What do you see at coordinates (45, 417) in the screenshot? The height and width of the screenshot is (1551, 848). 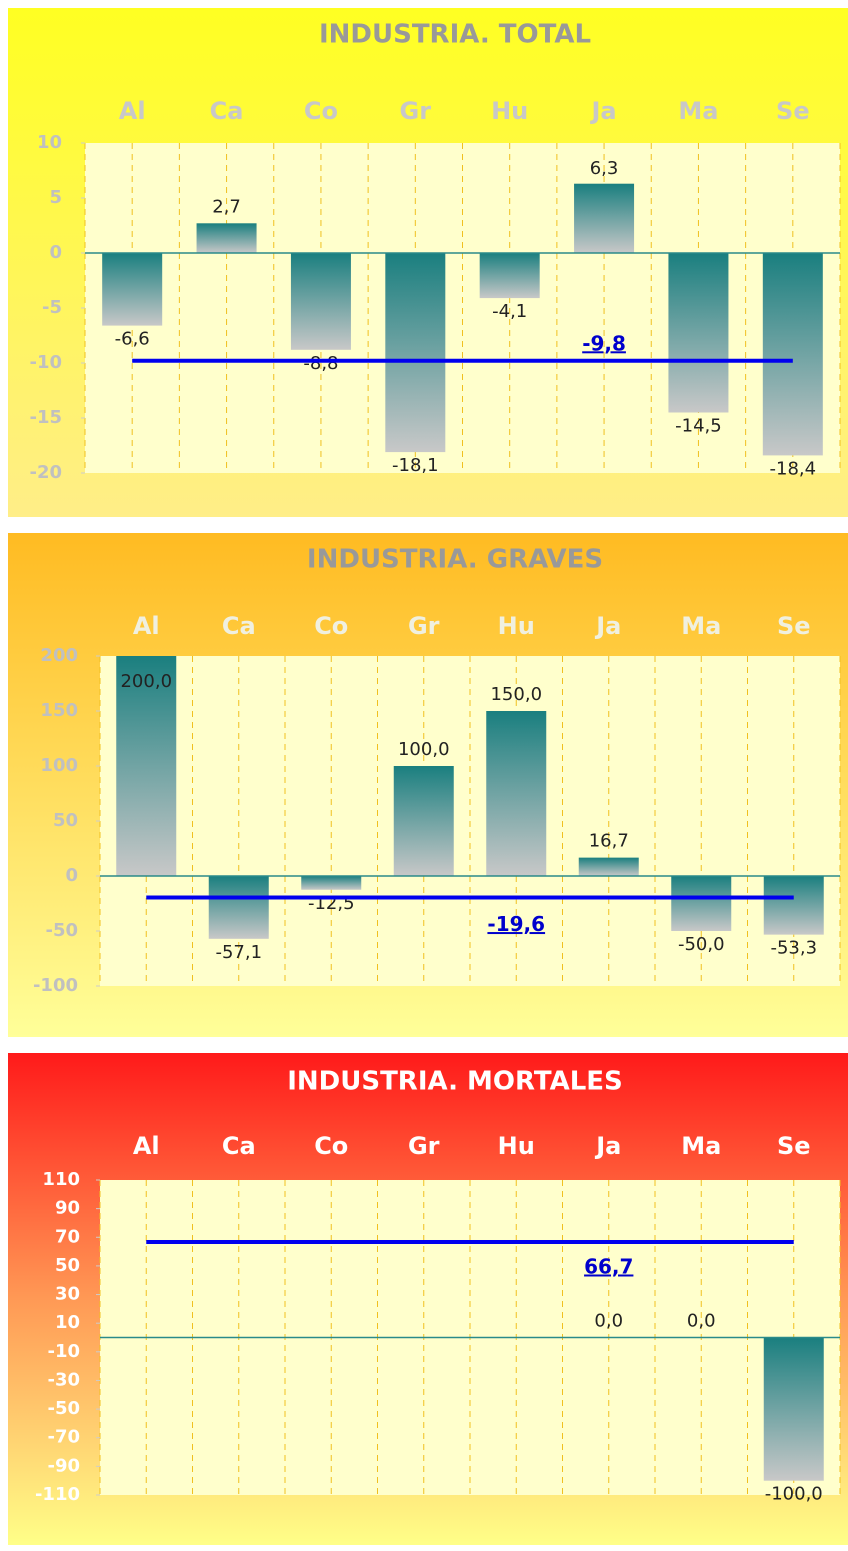 I see `y-tick-label: -15` at bounding box center [45, 417].